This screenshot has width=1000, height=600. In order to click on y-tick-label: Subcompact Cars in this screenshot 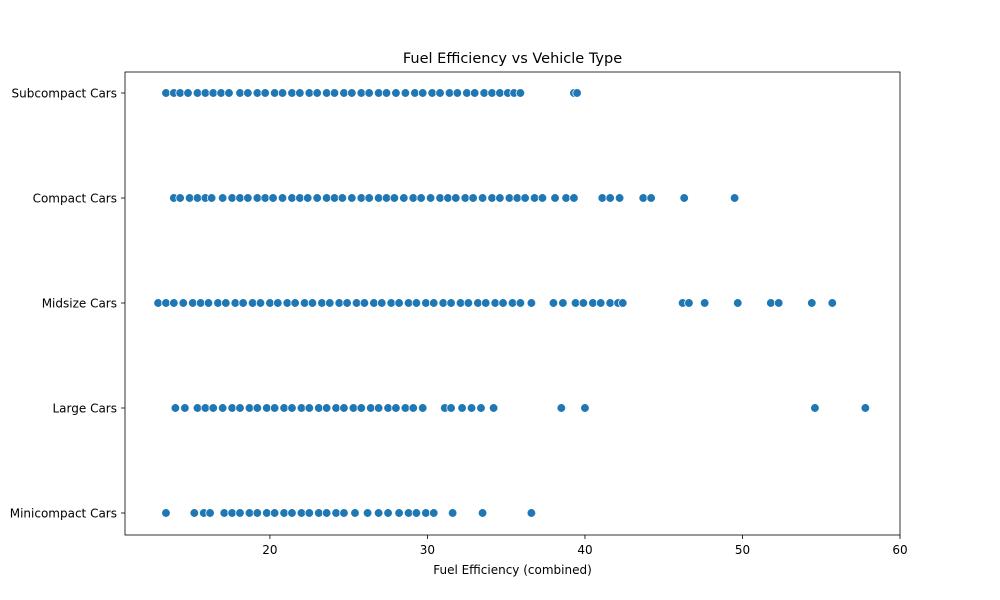, I will do `click(64, 94)`.